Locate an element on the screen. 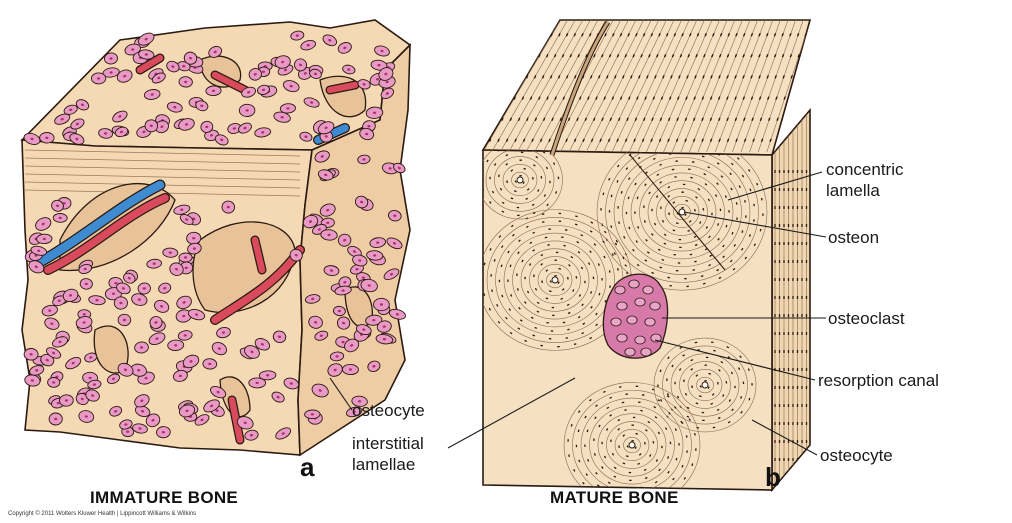 The width and height of the screenshot is (1012, 523). caption-mature-bone: MATURE BONE is located at coordinates (614, 497).